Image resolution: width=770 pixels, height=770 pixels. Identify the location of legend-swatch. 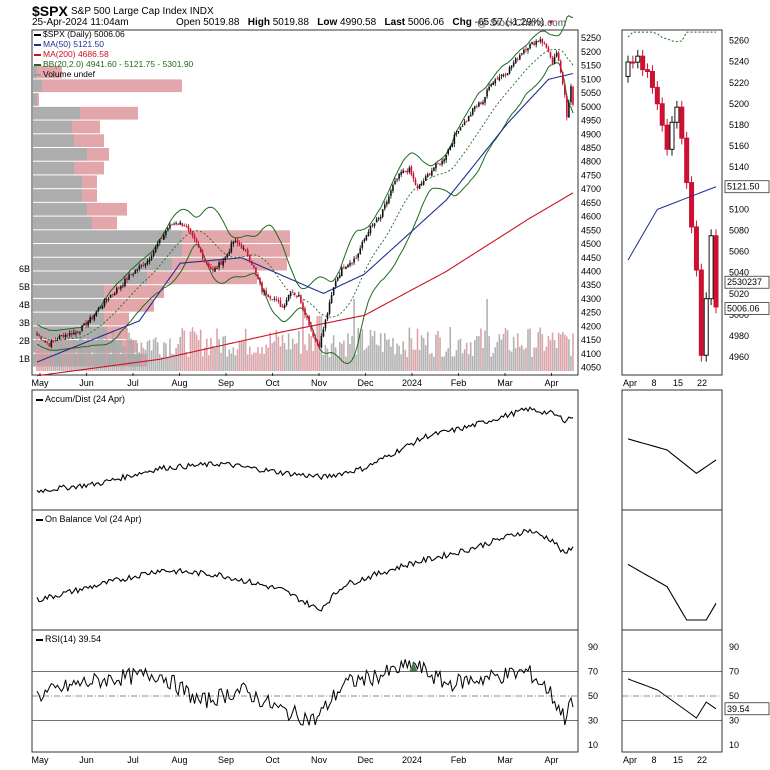
(37, 44).